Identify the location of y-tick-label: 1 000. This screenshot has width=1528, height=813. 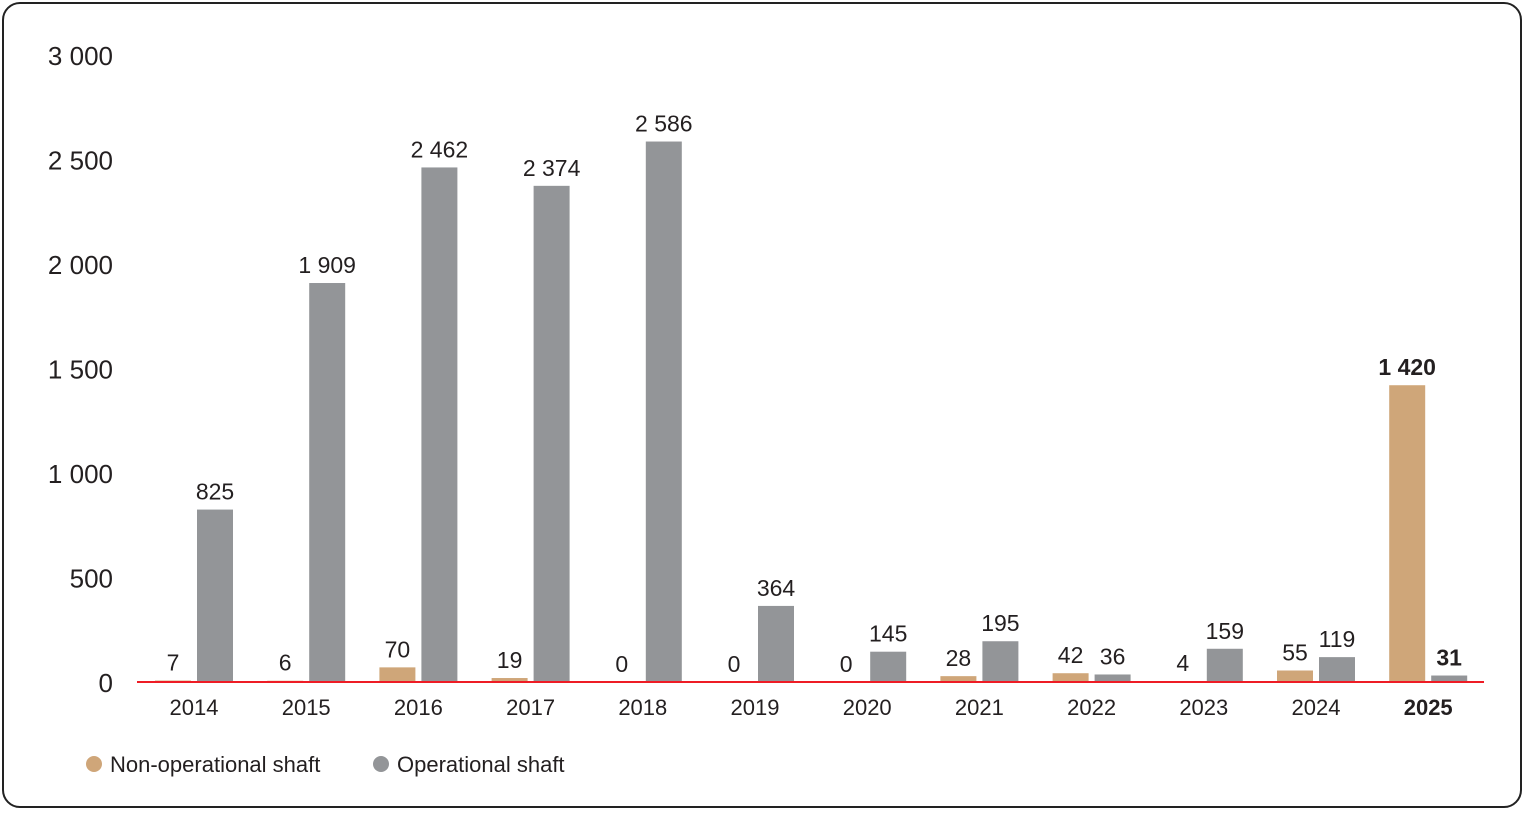
(80, 474).